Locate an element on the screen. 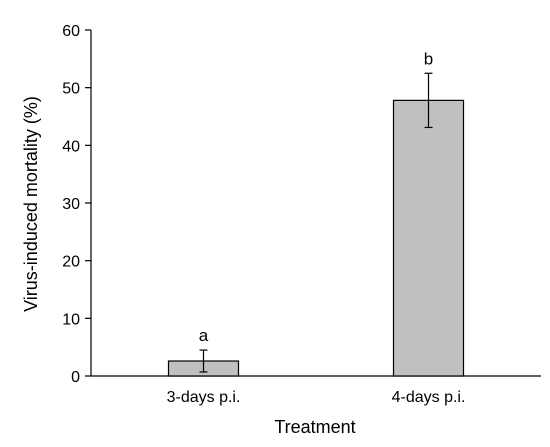 This screenshot has height=447, width=550. y-tick-label: 40 is located at coordinates (71, 146).